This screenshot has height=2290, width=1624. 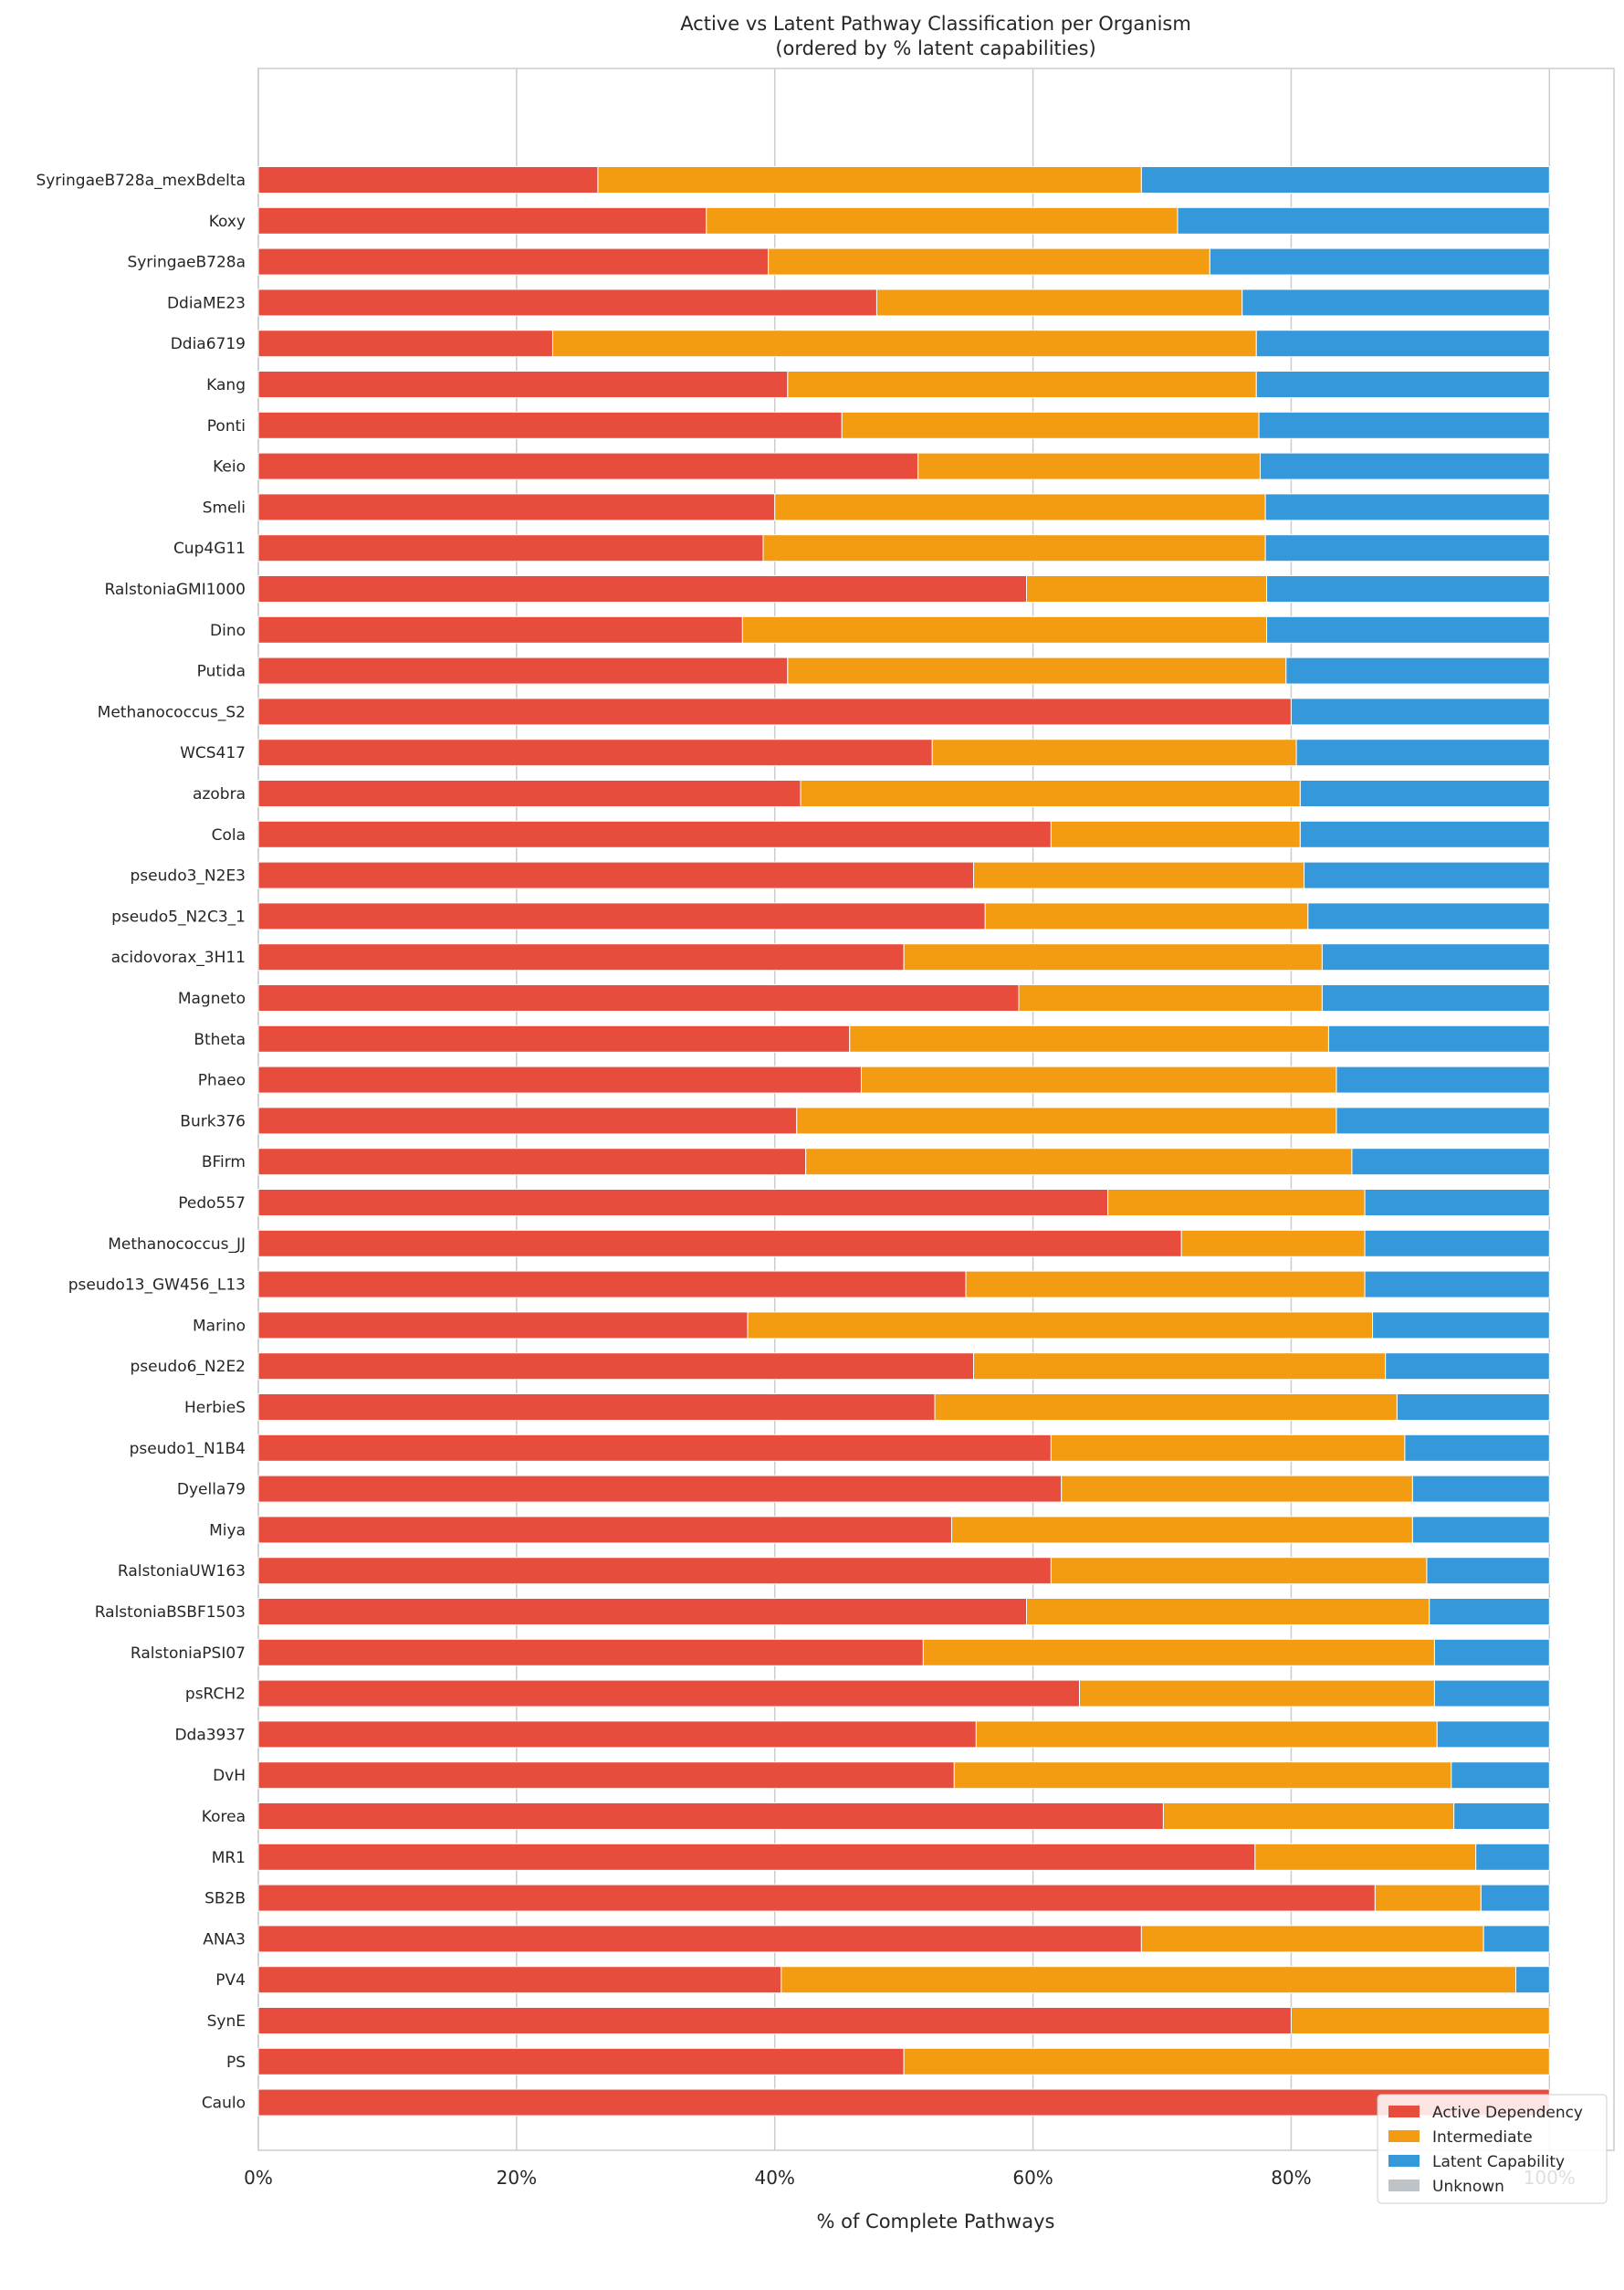 I want to click on y-tick-label: Putida, so click(x=221, y=672).